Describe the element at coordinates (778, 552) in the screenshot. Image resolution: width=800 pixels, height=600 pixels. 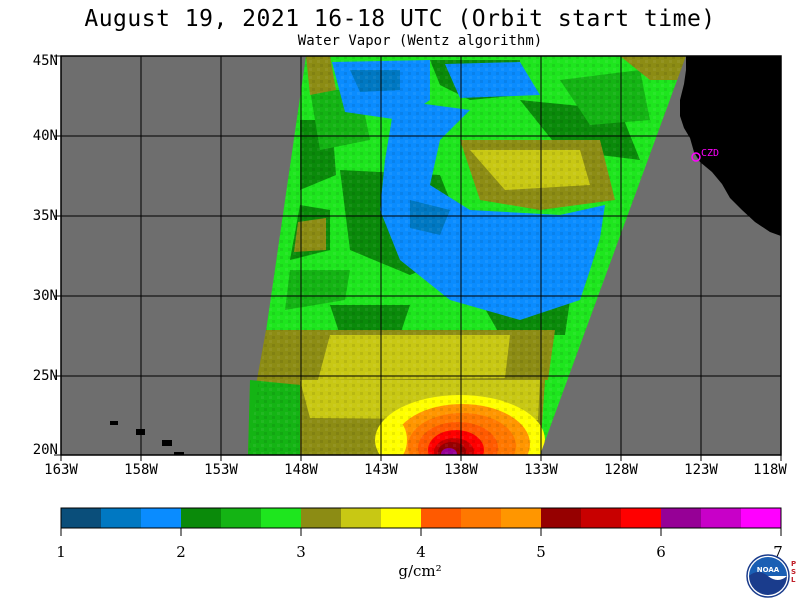
I see `colorbar-label-7: 7` at that location.